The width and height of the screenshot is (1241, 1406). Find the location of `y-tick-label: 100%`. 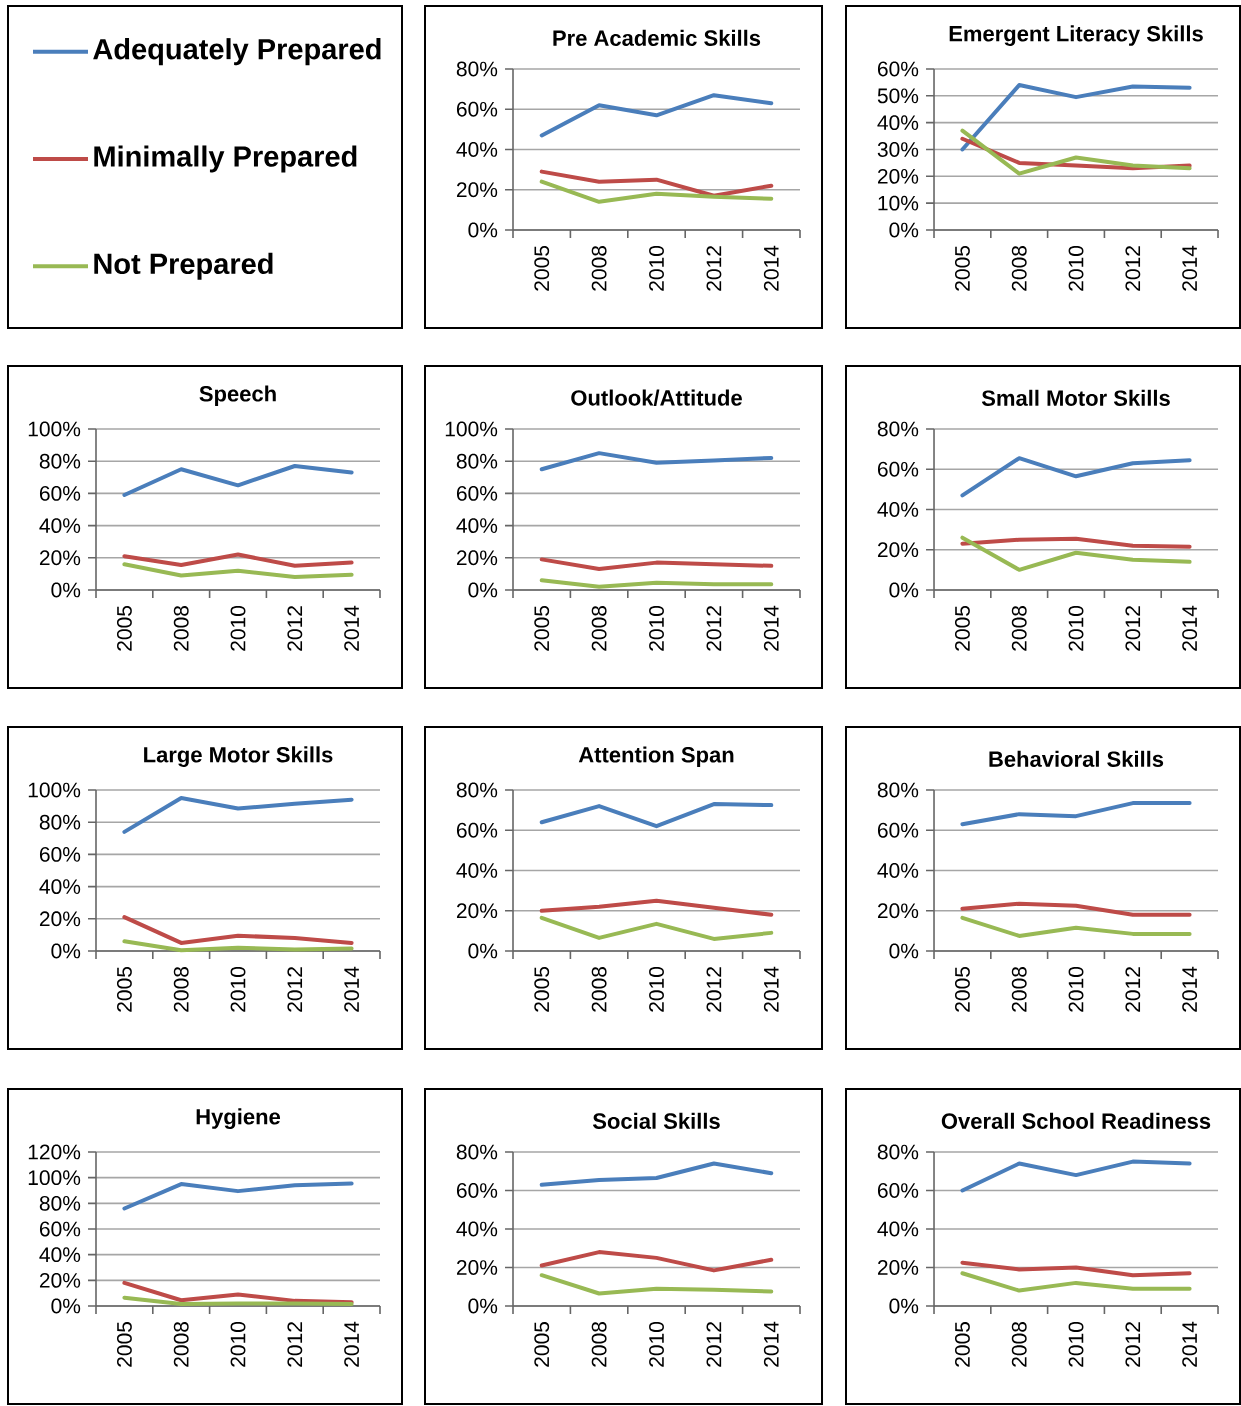

y-tick-label: 100% is located at coordinates (54, 429).